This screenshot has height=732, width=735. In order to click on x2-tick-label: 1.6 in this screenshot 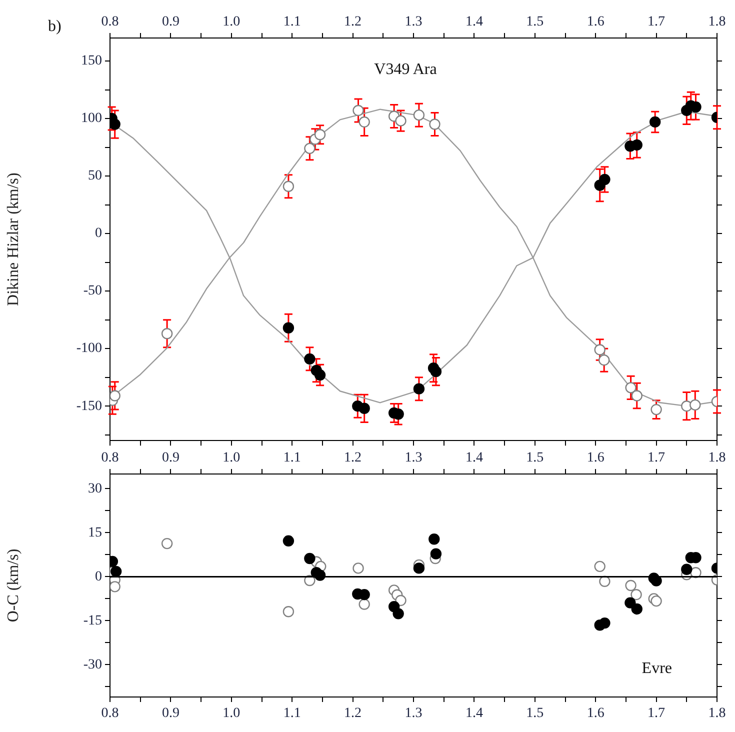, I will do `click(595, 714)`.